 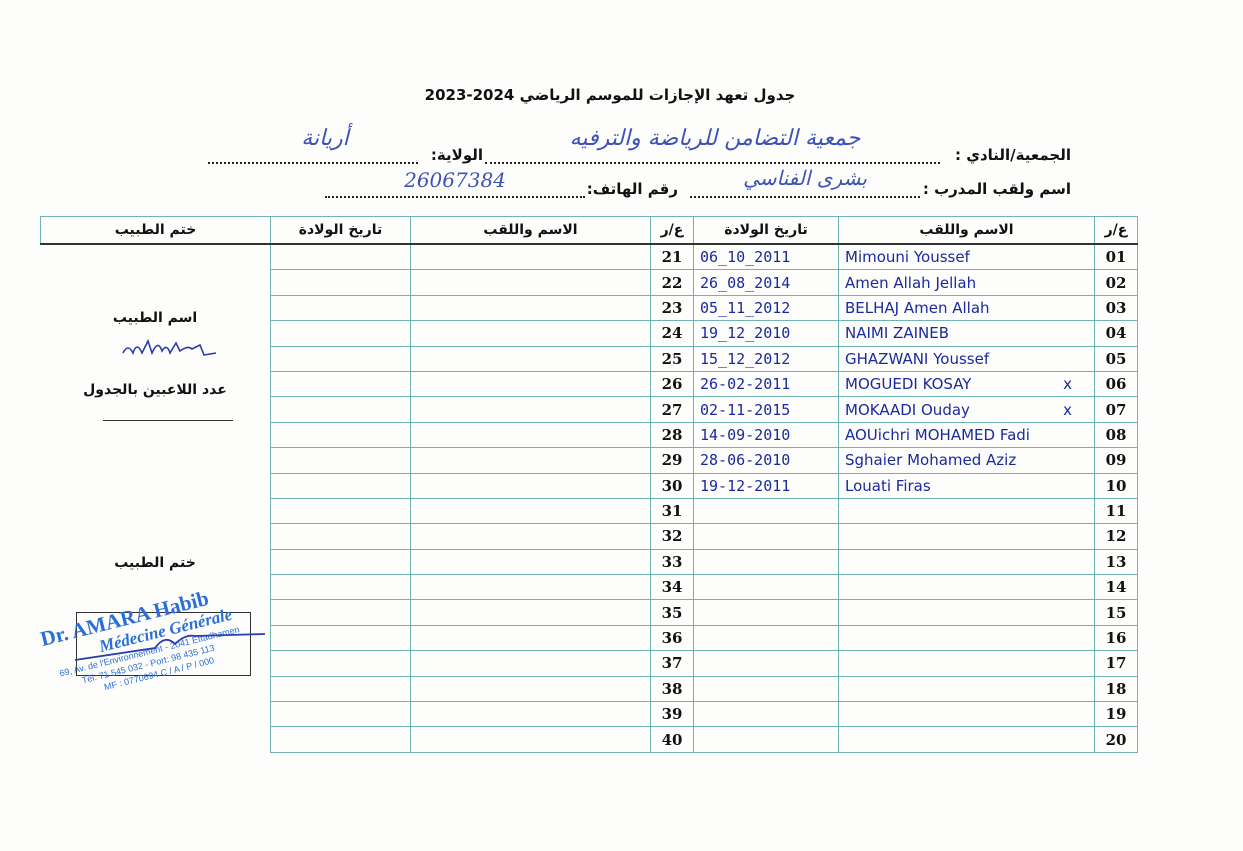 What do you see at coordinates (1116, 384) in the screenshot?
I see `row-number: 06` at bounding box center [1116, 384].